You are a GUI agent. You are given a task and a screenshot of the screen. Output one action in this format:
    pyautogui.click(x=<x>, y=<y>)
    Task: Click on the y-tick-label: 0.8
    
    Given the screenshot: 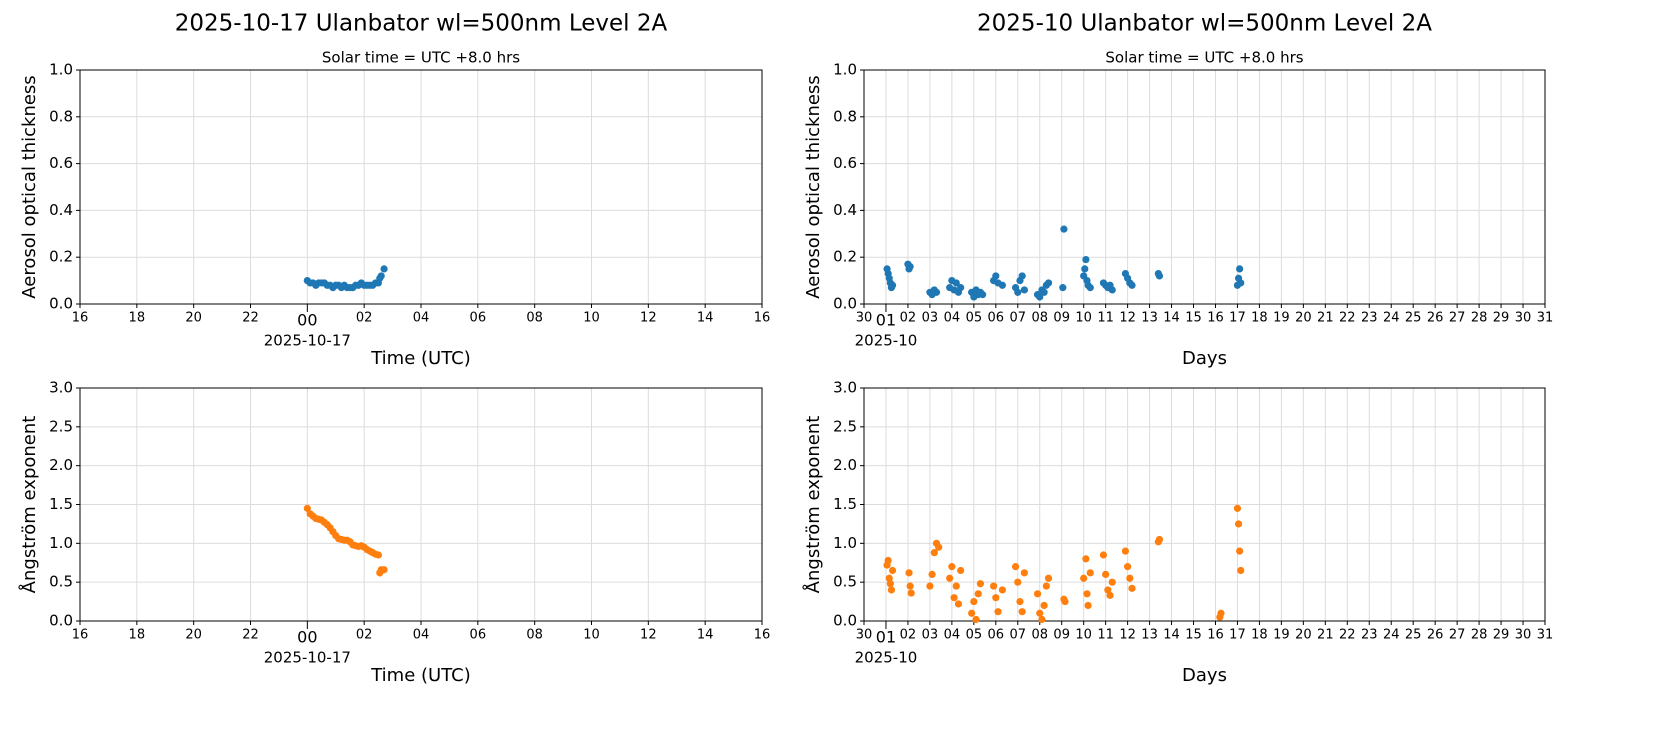 What is the action you would take?
    pyautogui.click(x=61, y=116)
    